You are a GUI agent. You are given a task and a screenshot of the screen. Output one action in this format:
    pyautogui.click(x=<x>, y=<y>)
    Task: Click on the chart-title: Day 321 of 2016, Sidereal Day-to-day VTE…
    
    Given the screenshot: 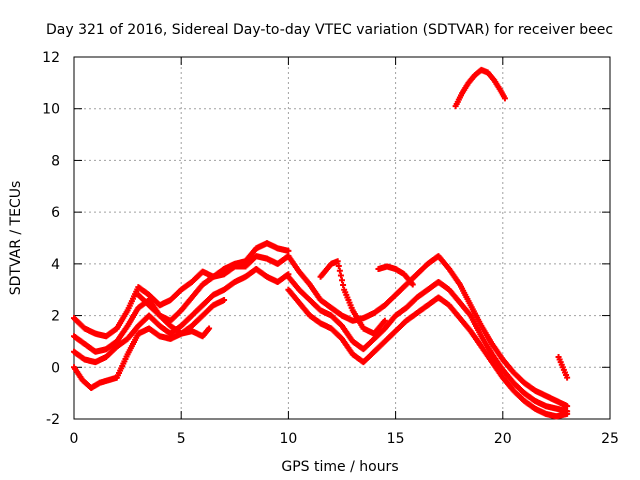 What is the action you would take?
    pyautogui.click(x=329, y=30)
    